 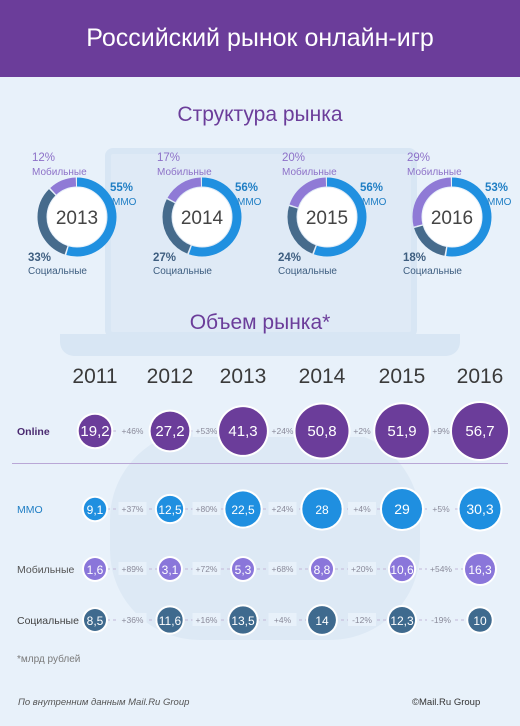 I want to click on mobile-value-label: 8,8, so click(x=322, y=570).